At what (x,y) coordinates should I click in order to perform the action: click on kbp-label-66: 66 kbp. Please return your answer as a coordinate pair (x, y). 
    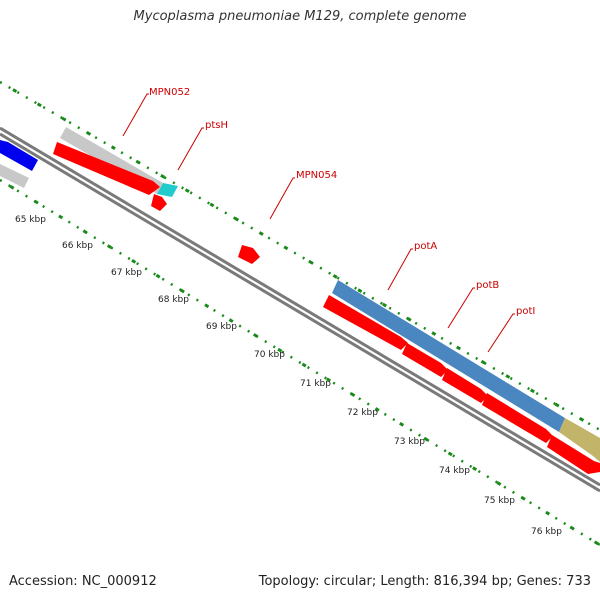
    Looking at the image, I should click on (77, 246).